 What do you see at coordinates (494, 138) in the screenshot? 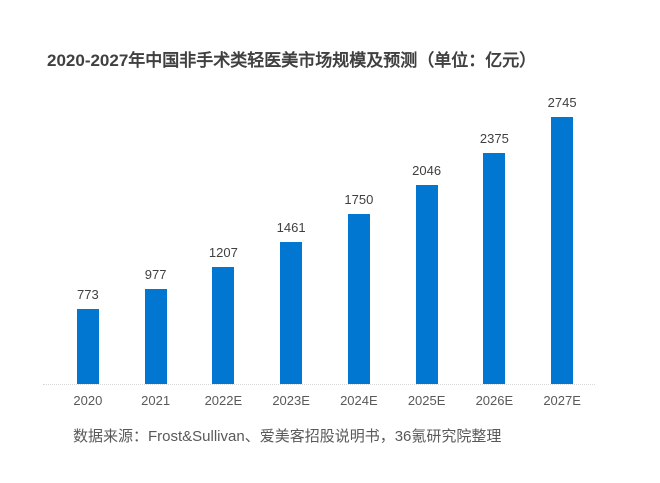
I see `bar-value-label: 2375` at bounding box center [494, 138].